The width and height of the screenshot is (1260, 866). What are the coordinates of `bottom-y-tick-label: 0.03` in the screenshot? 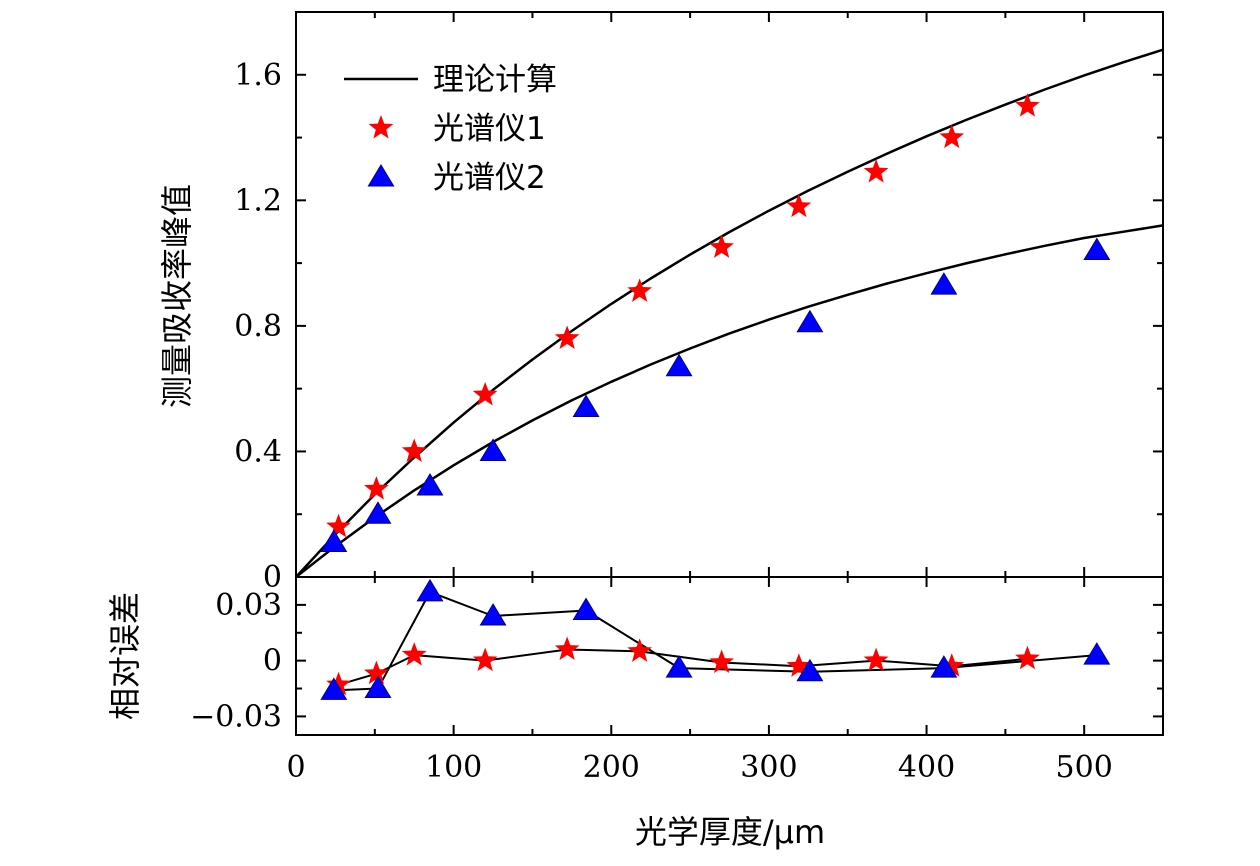 It's located at (248, 605).